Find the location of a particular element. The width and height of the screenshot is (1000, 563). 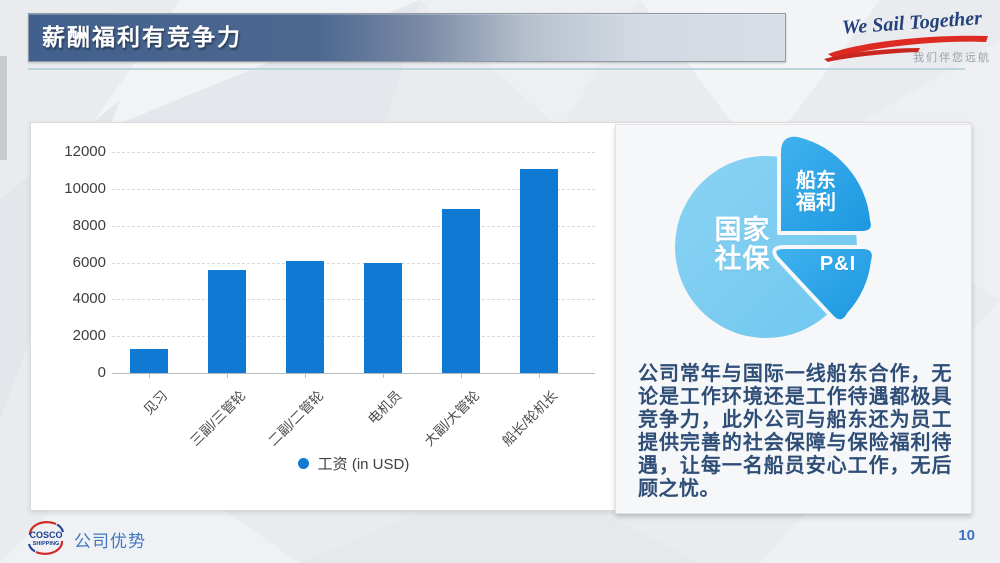

shipowner-welfare-label: 船东 福利 is located at coordinates (816, 192).